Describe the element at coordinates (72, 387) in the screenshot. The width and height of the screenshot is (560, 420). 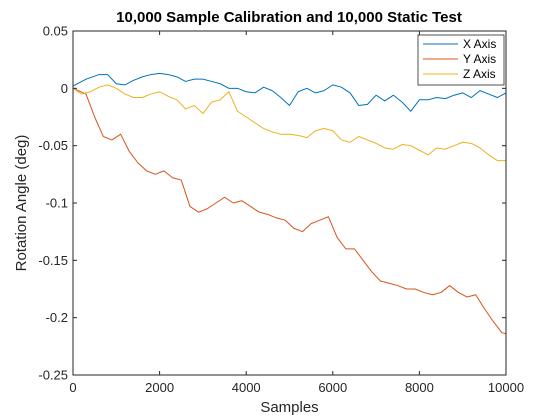
I see `x-tick-label: 0` at that location.